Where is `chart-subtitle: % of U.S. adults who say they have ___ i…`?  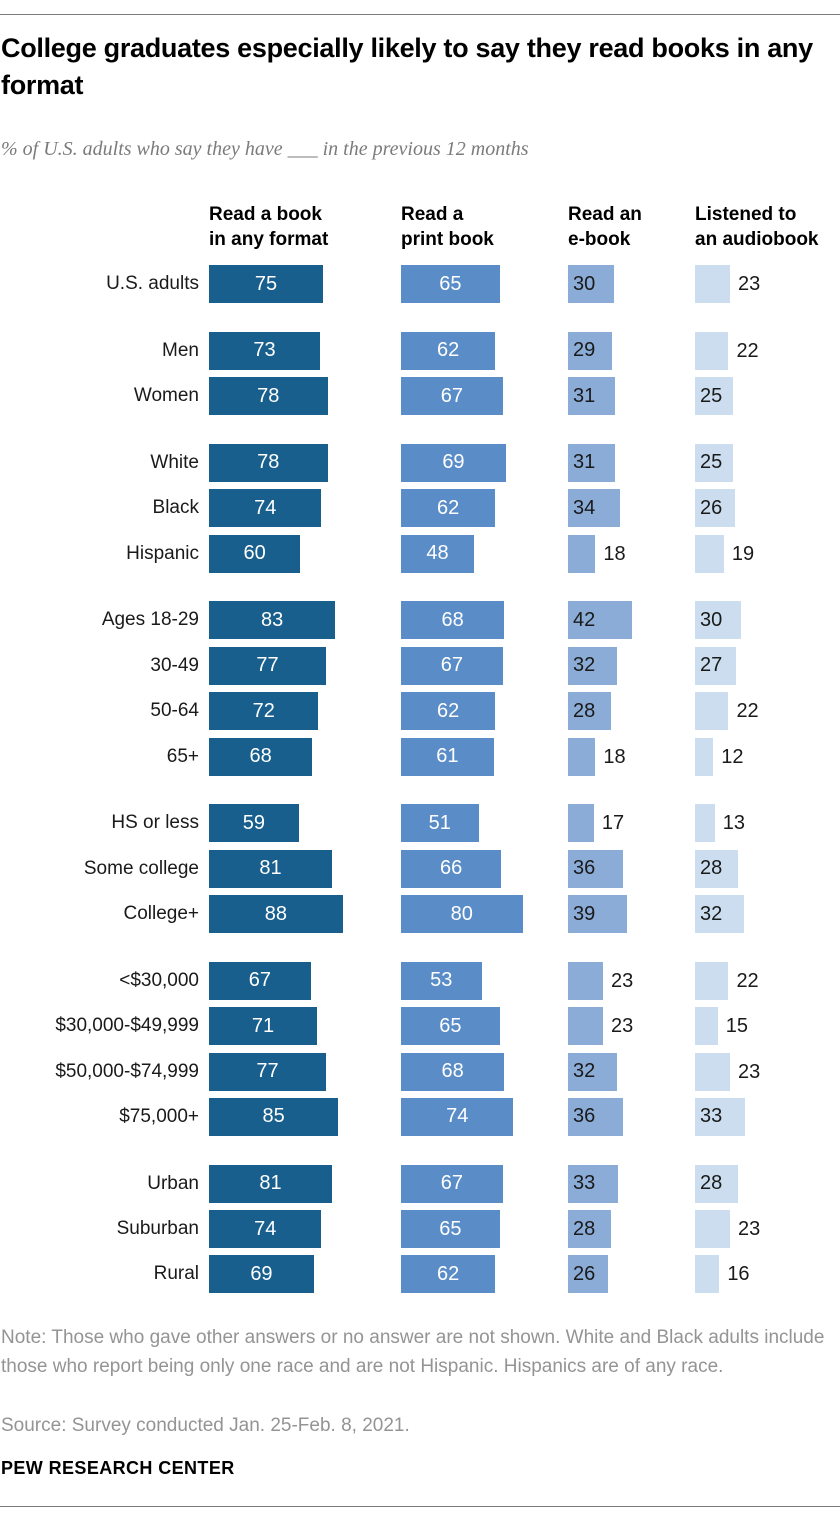
chart-subtitle: % of U.S. adults who say they have ___ i… is located at coordinates (265, 149).